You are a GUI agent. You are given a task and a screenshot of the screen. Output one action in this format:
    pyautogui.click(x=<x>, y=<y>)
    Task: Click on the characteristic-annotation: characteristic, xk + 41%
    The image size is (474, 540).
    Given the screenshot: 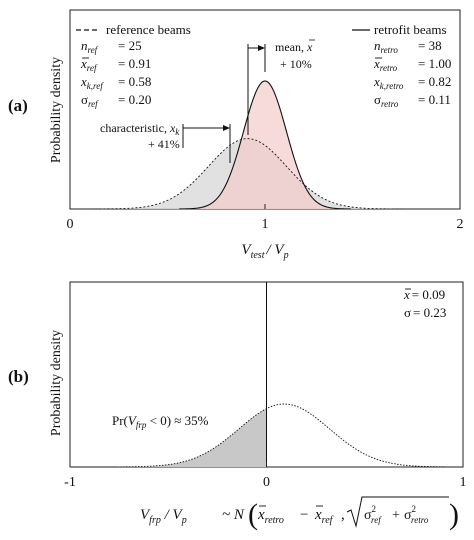 What is the action you would take?
    pyautogui.click(x=165, y=142)
    